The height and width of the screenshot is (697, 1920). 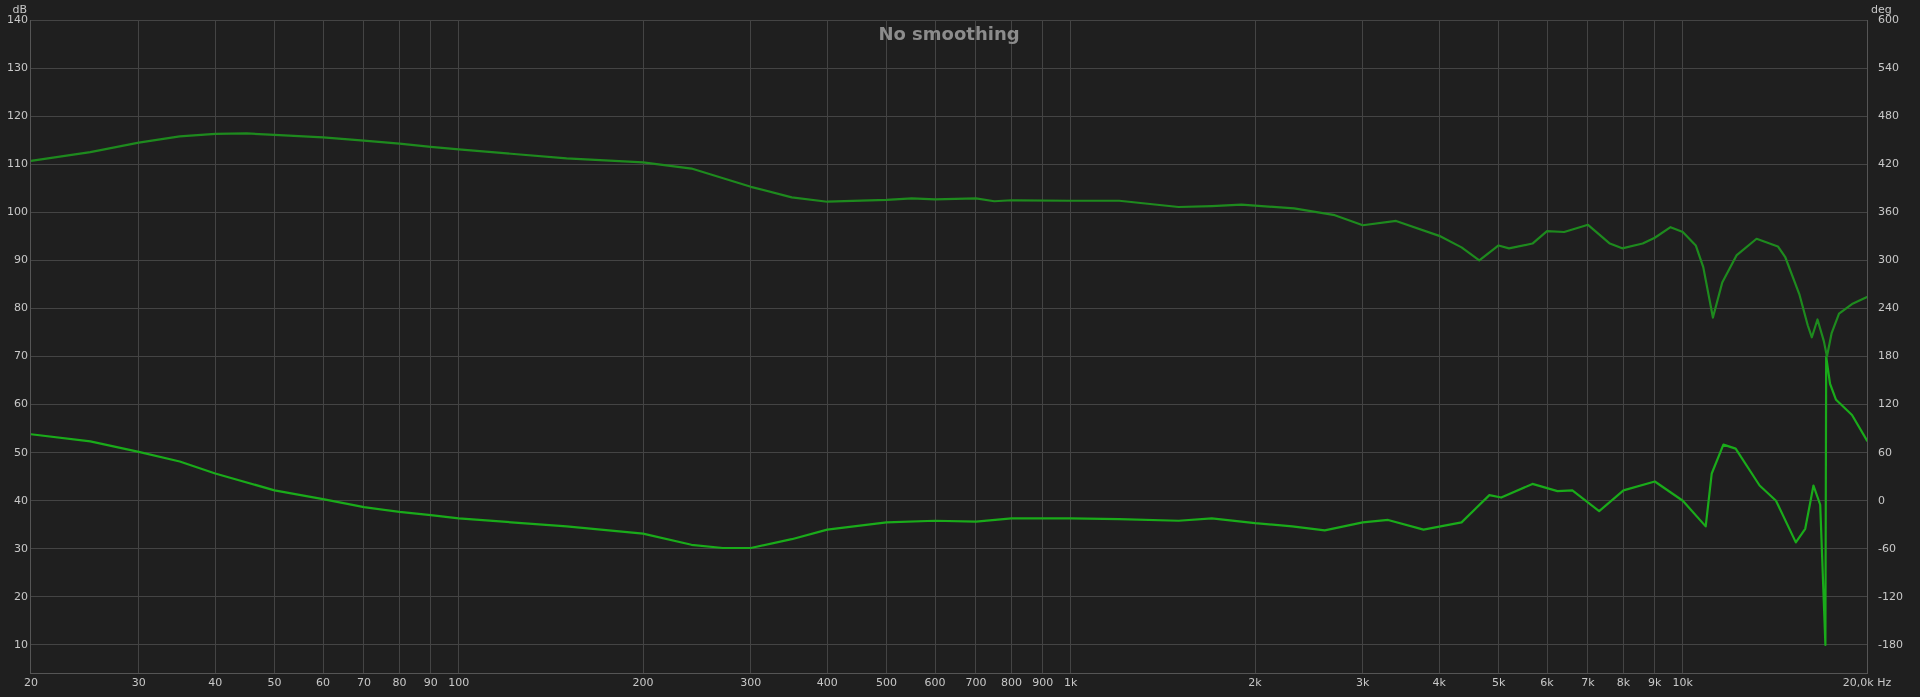 What do you see at coordinates (949, 33) in the screenshot?
I see `chart-title: No smoothing` at bounding box center [949, 33].